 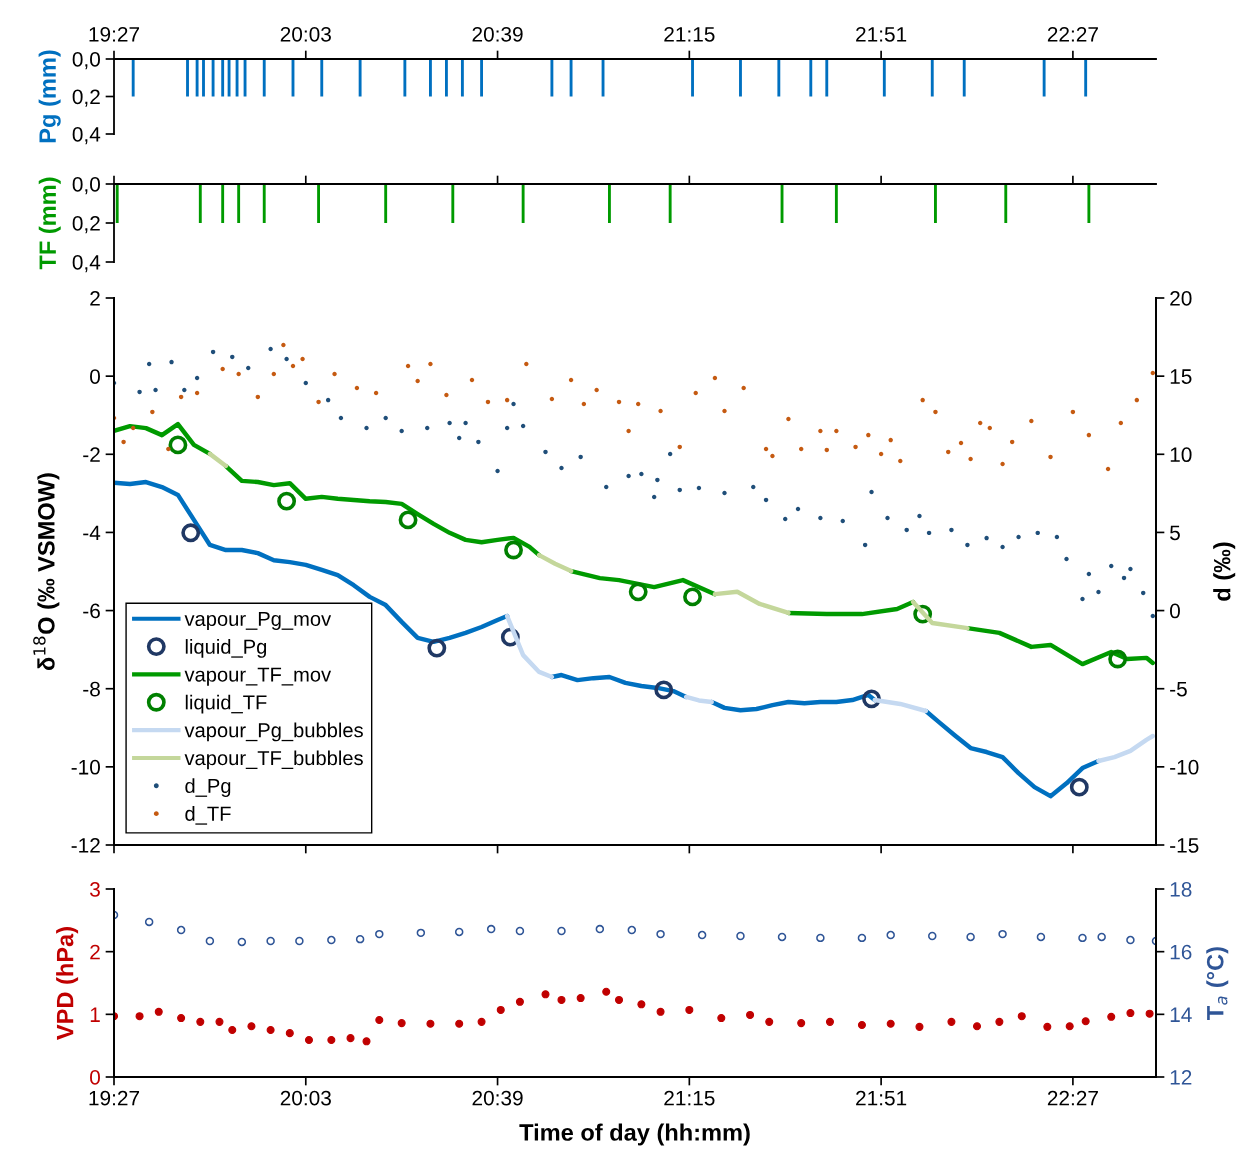 What do you see at coordinates (49, 223) in the screenshot?
I see `y-axis-title: TF (mm)` at bounding box center [49, 223].